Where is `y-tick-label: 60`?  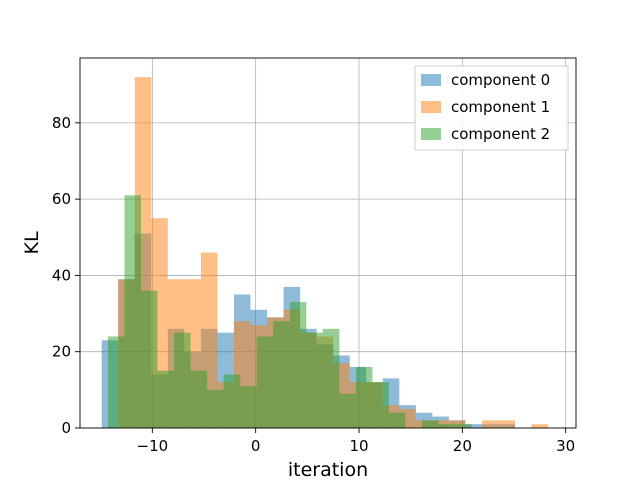 y-tick-label: 60 is located at coordinates (61, 199).